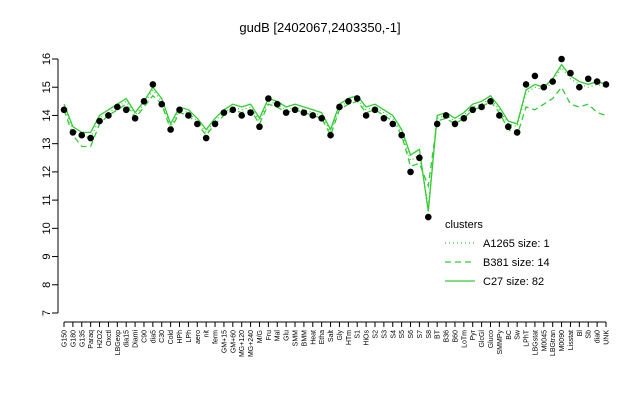 The image size is (640, 405). Describe the element at coordinates (553, 343) in the screenshot. I see `x-tick-label: LBGtran` at that location.